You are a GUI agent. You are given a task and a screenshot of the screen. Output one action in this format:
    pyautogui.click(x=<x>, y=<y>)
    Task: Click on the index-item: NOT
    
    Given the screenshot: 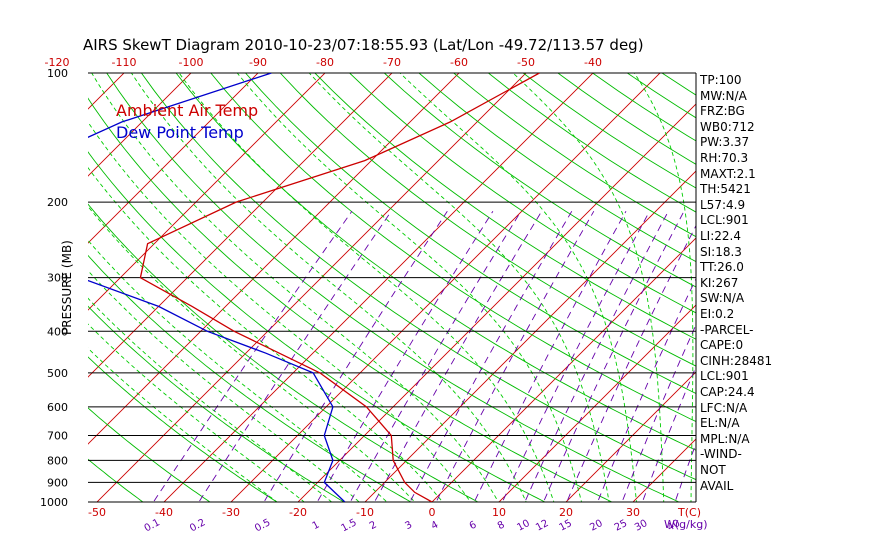 What is the action you would take?
    pyautogui.click(x=713, y=470)
    